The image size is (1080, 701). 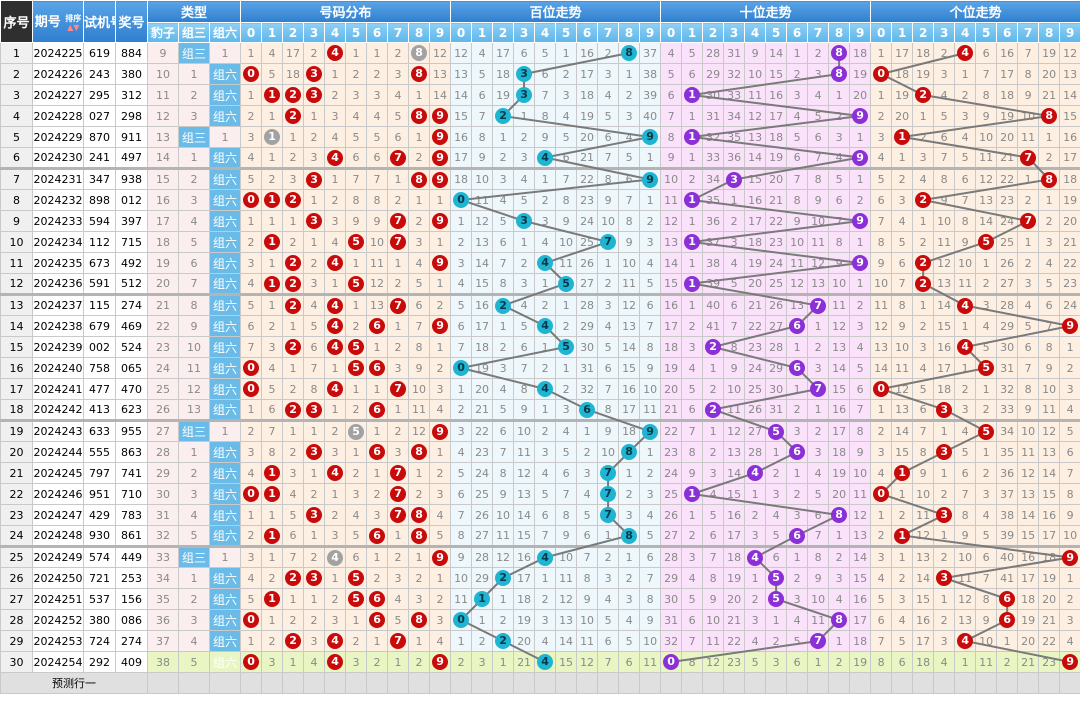 What do you see at coordinates (440, 431) in the screenshot?
I see `dist-ball: 9` at bounding box center [440, 431].